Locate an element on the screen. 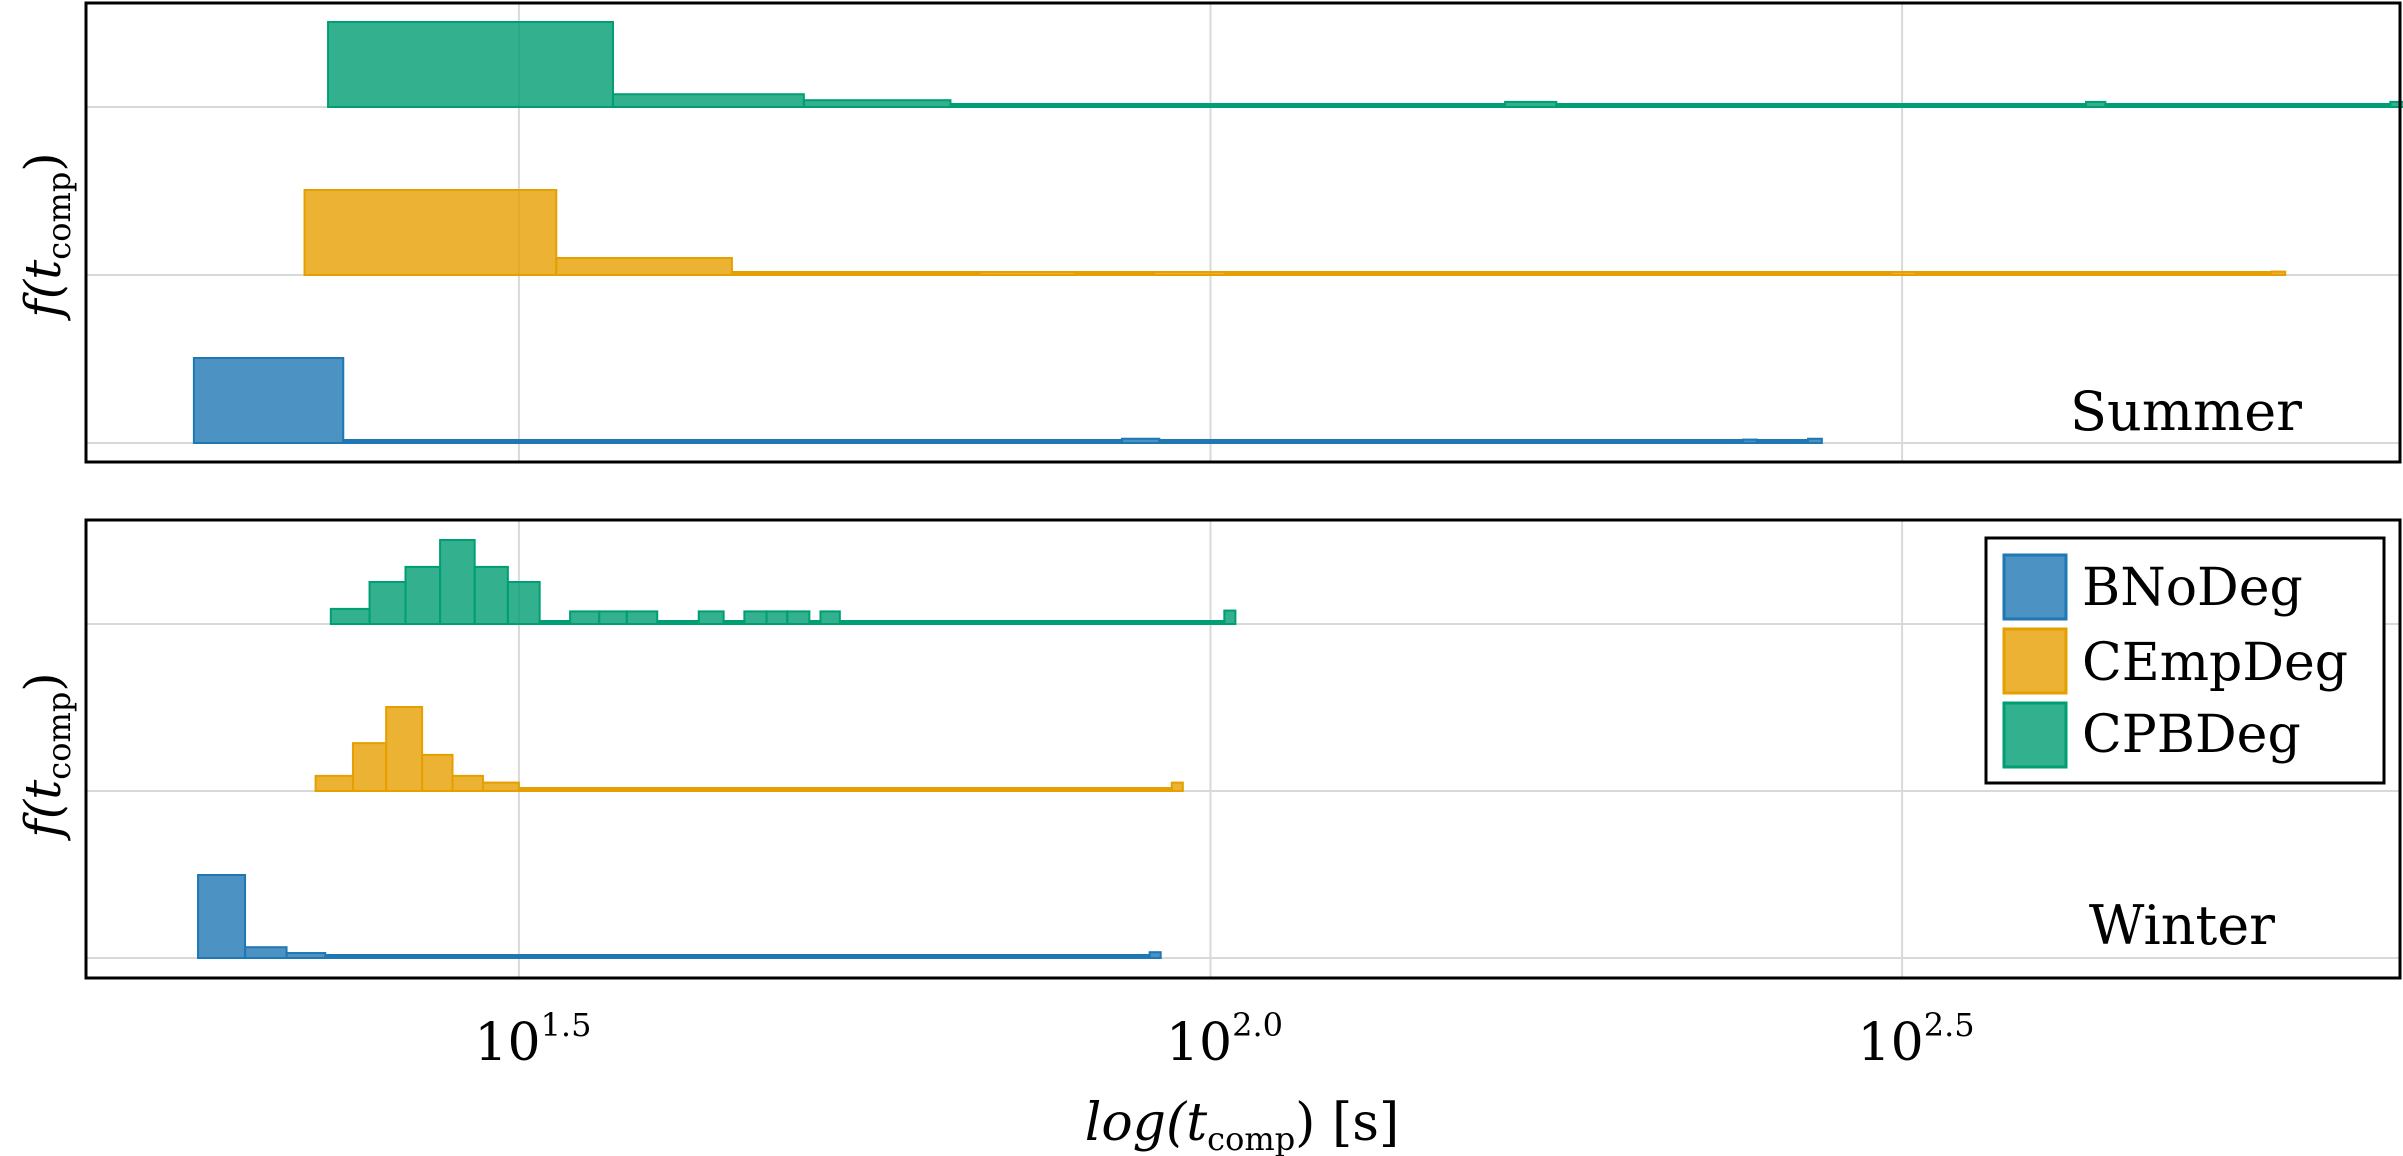  panel-title-winter: Winter is located at coordinates (2182, 925).